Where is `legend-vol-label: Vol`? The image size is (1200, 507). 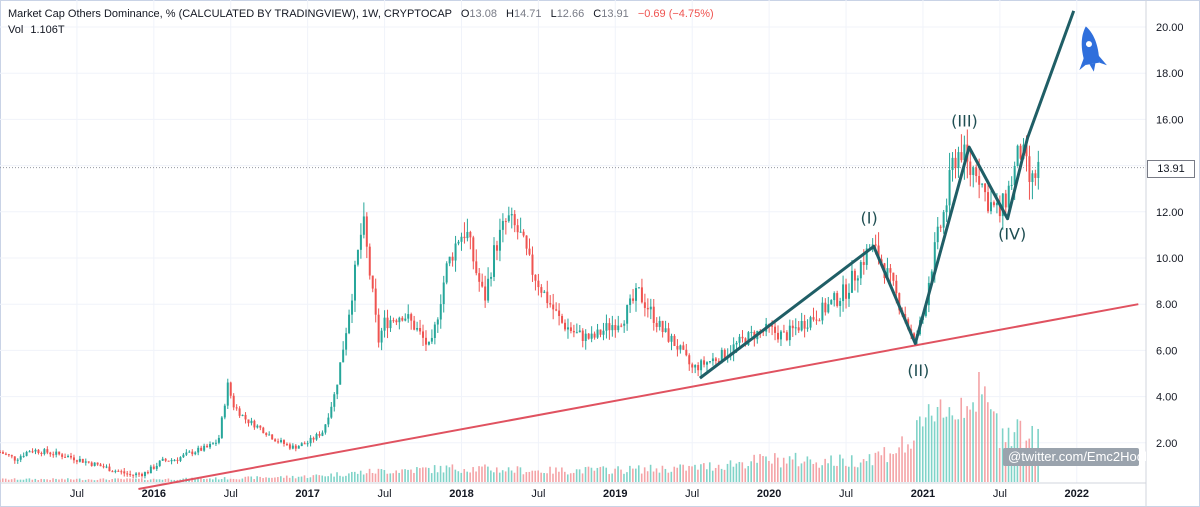 legend-vol-label: Vol is located at coordinates (16, 30).